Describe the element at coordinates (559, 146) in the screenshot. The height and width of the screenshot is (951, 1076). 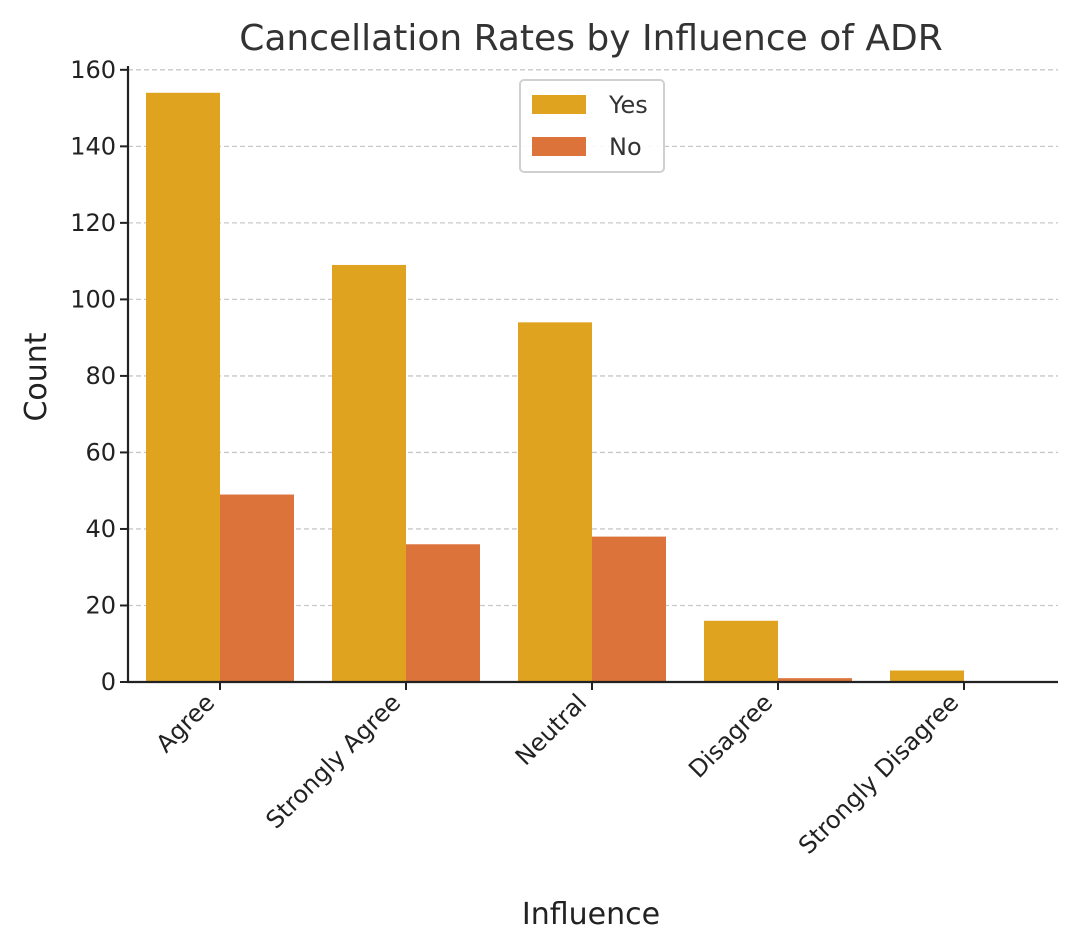
I see `legend-swatch-no` at that location.